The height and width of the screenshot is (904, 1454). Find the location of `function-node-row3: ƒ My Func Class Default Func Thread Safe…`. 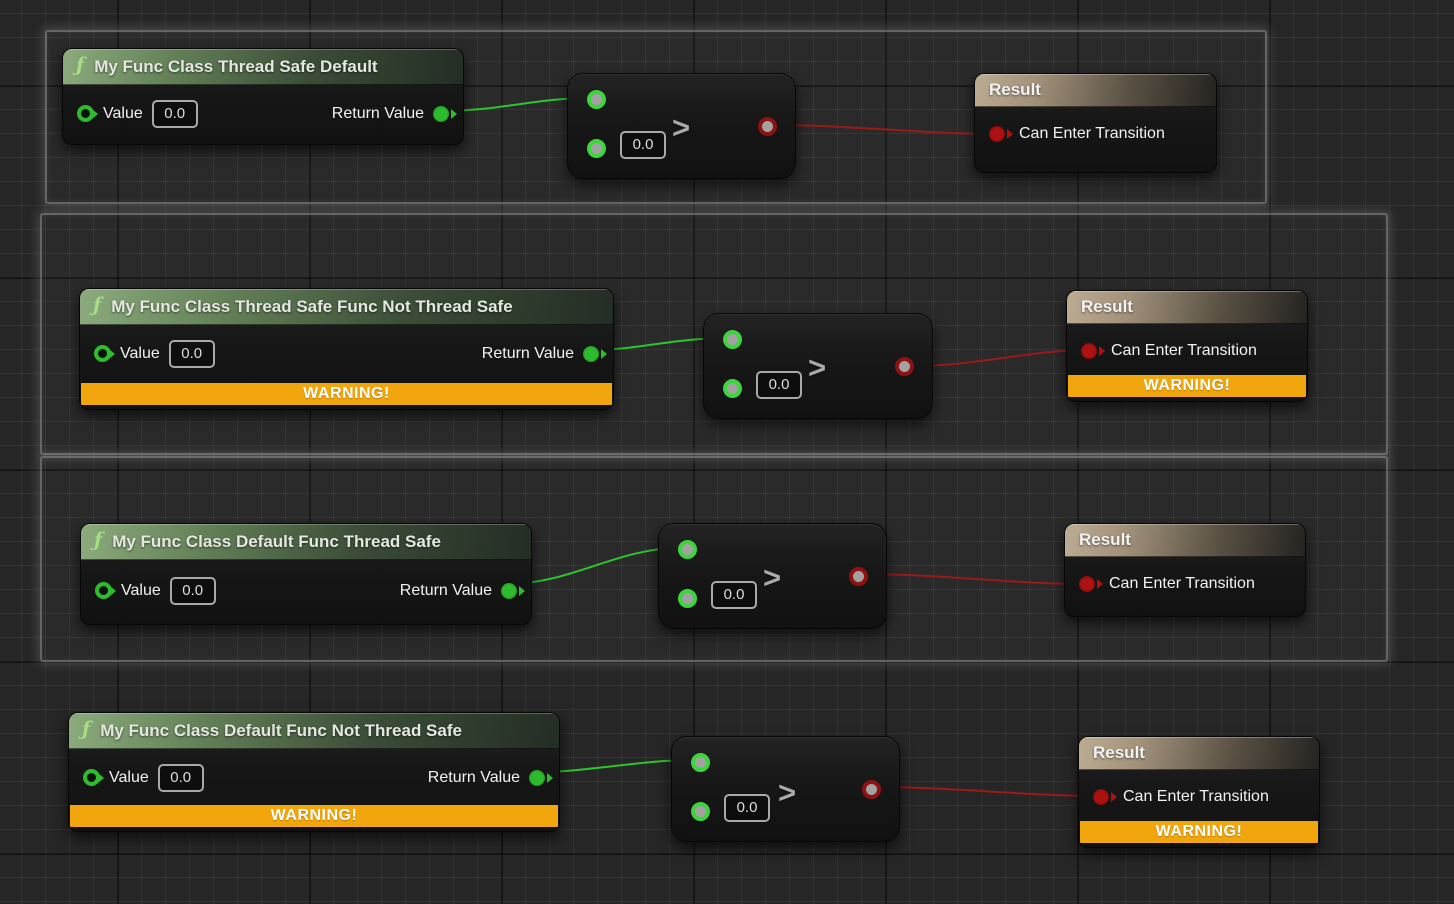

function-node-row3: ƒ My Func Class Default Func Thread Safe… is located at coordinates (306, 574).